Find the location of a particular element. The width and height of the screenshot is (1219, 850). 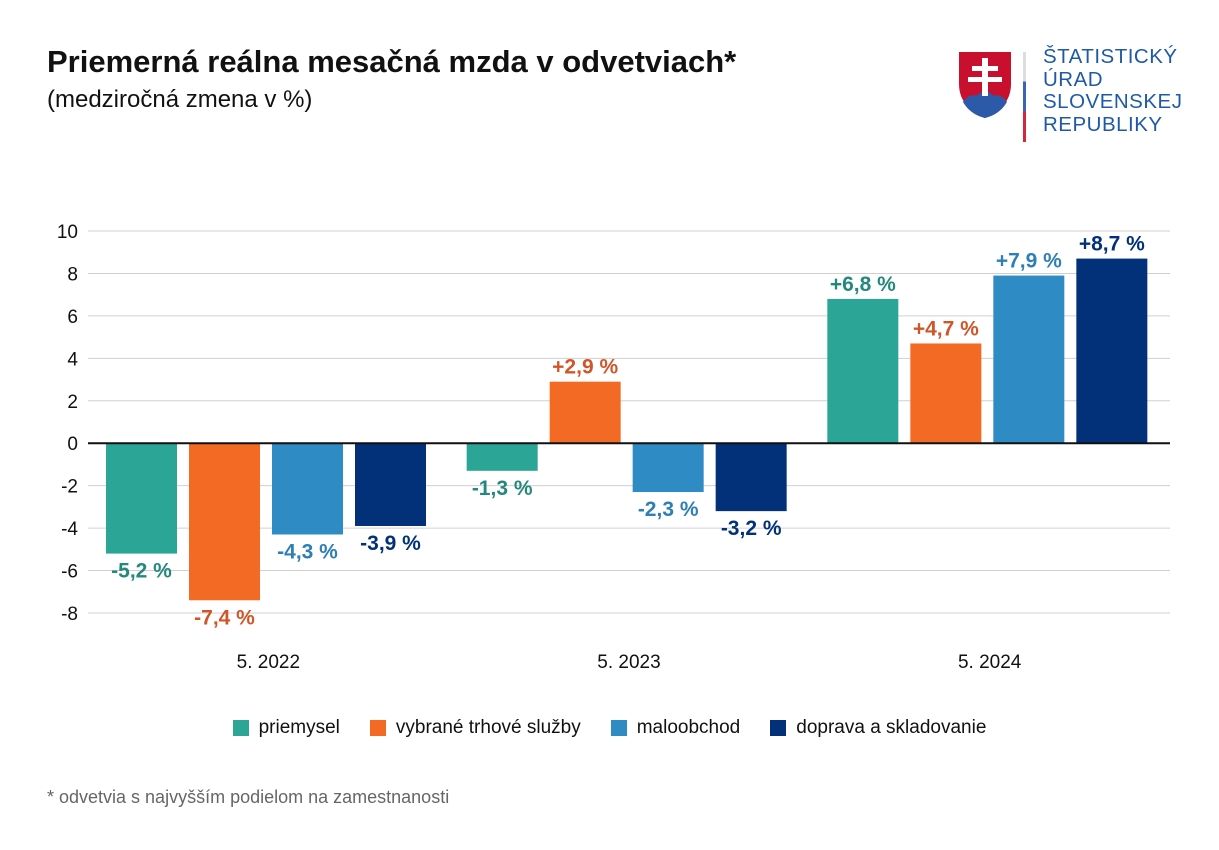

legend-label: maloobchod is located at coordinates (688, 727).